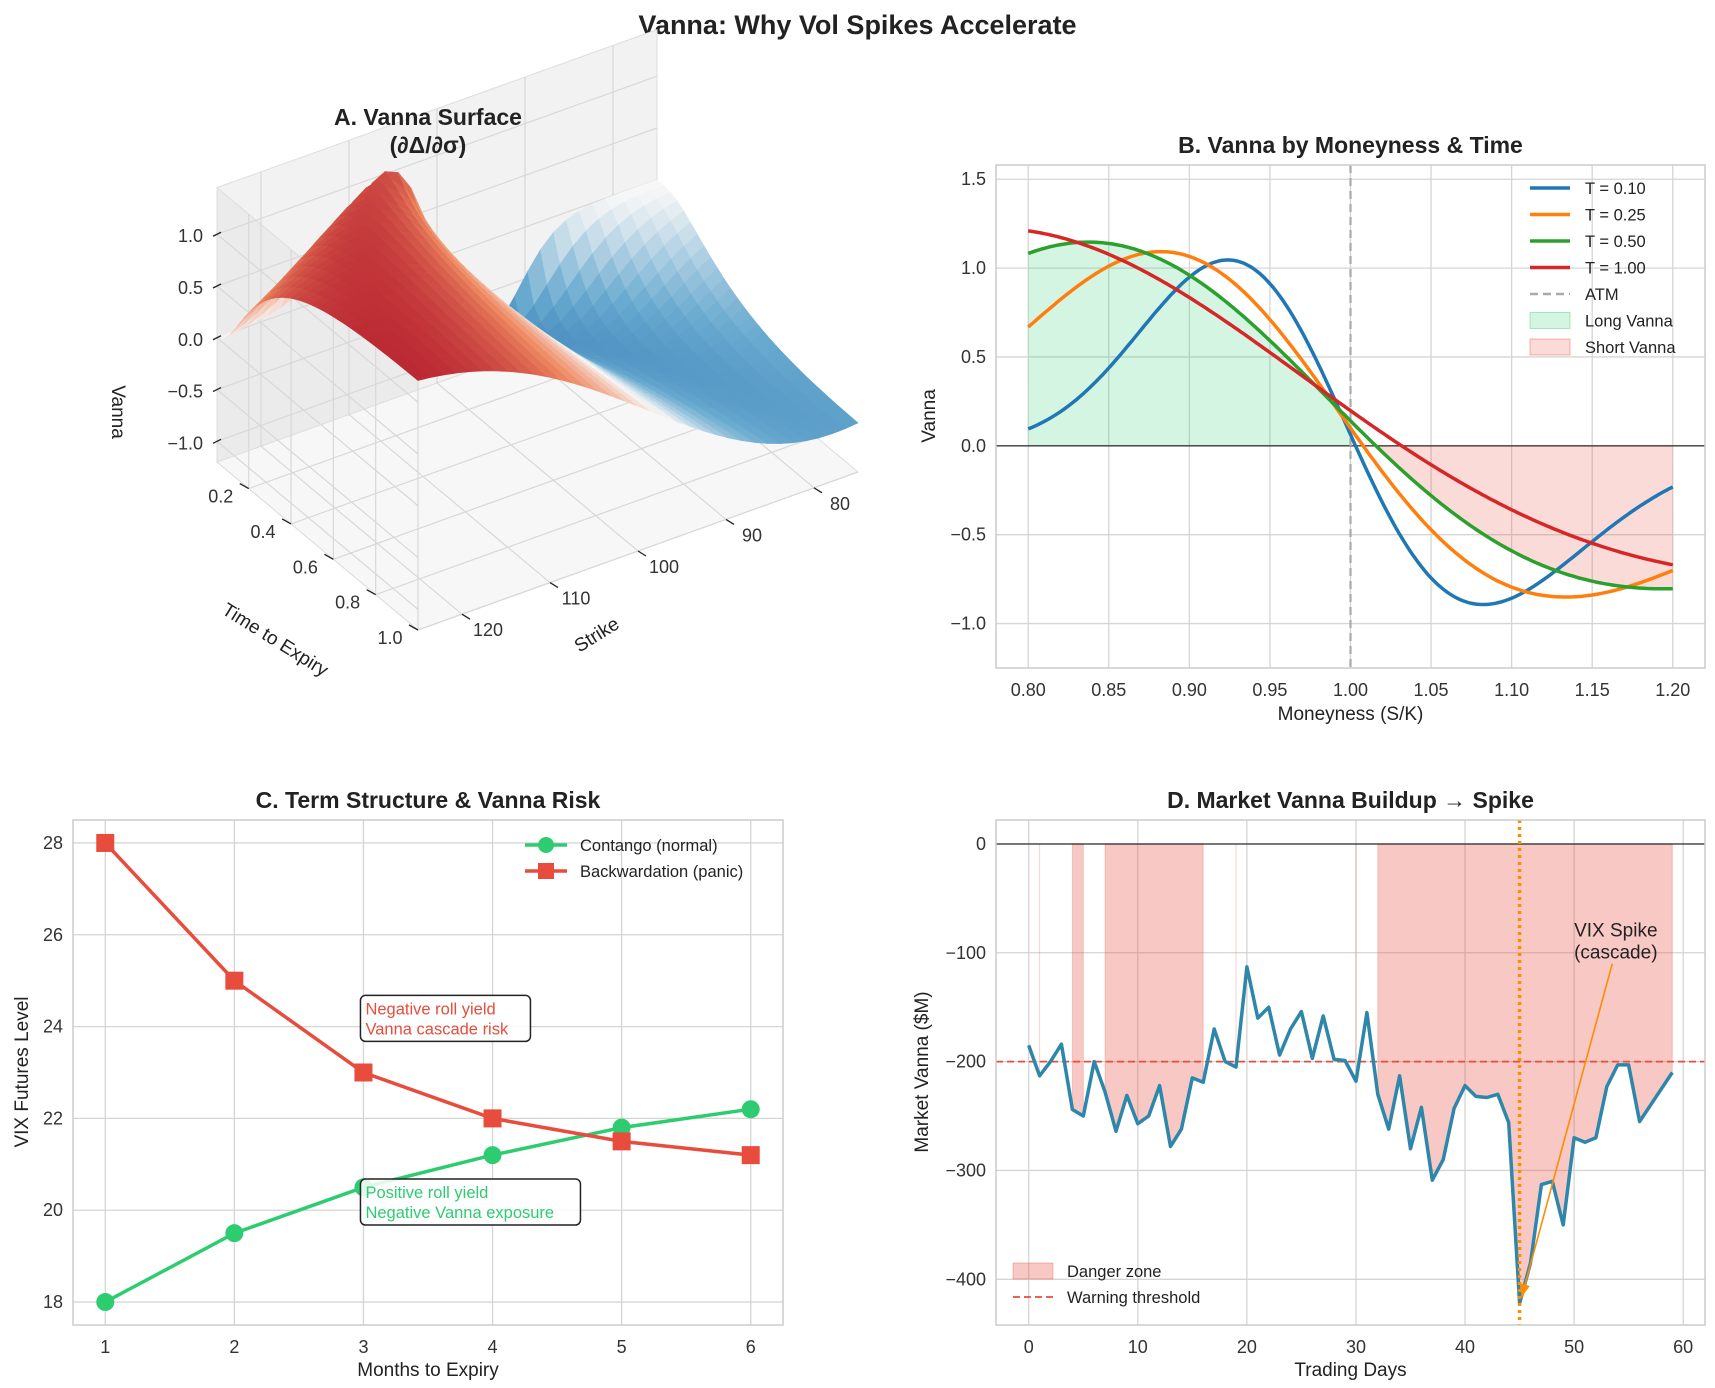  Describe the element at coordinates (965, 1170) in the screenshot. I see `panel-d-y-tick-label: −300` at that location.